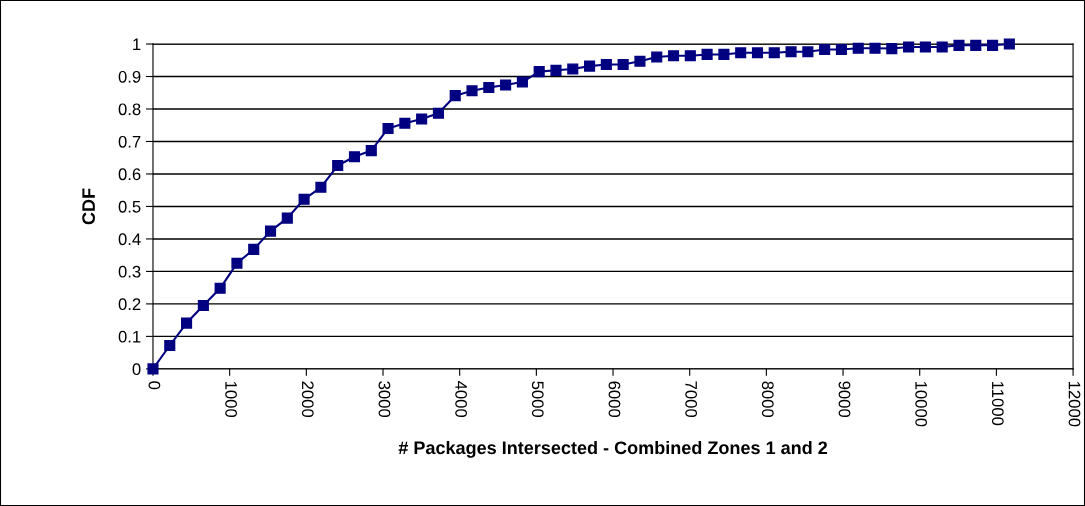 The height and width of the screenshot is (506, 1085). I want to click on x-tick-label: 10000, so click(921, 404).